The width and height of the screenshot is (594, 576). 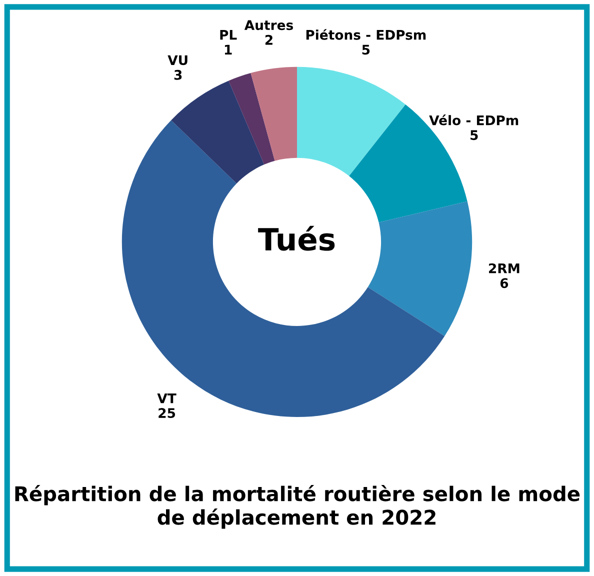 What do you see at coordinates (268, 25) in the screenshot?
I see `slice-label: Autres` at bounding box center [268, 25].